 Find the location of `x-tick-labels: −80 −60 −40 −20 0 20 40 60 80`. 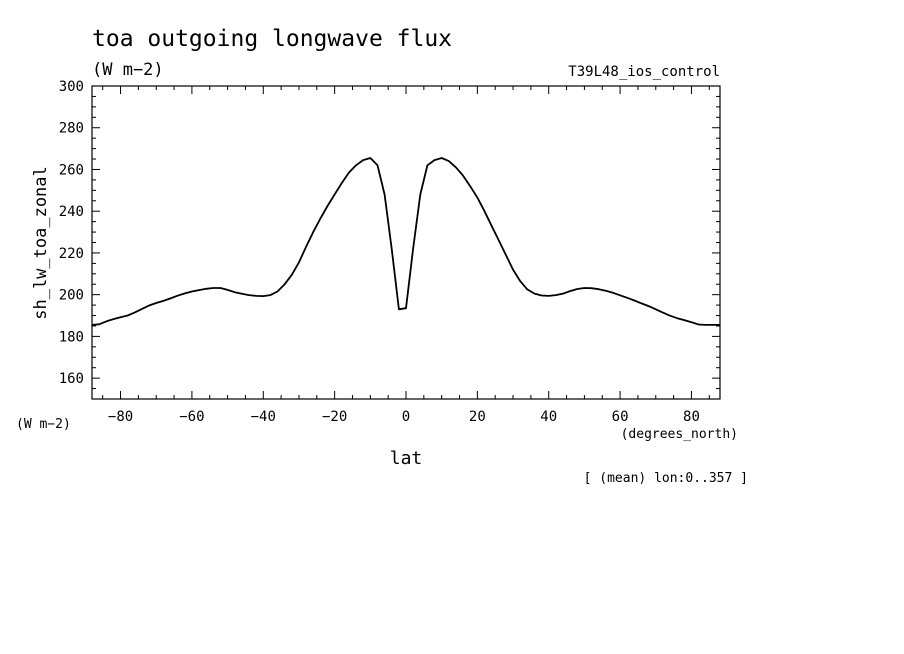

x-tick-labels: −80 −60 −40 −20 0 20 40 60 80 is located at coordinates (404, 417).